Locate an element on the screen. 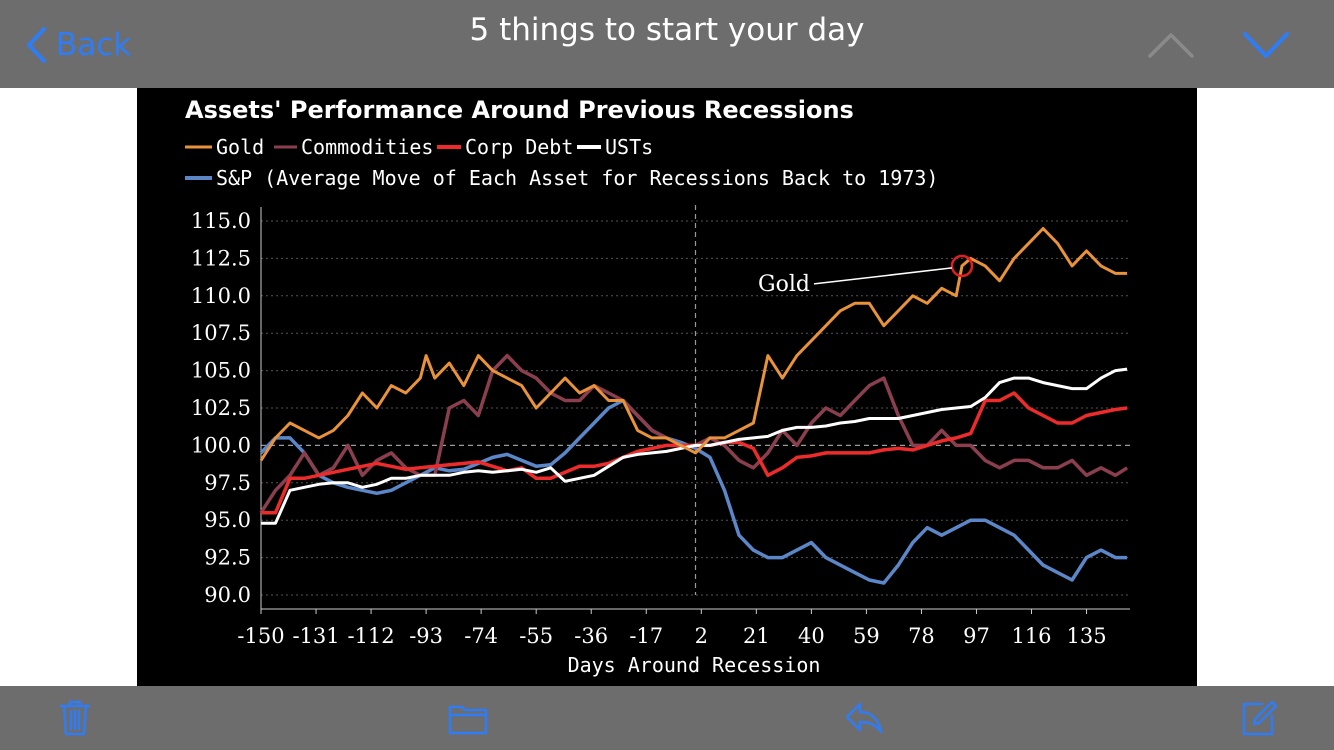 This screenshot has height=750, width=1334. message-title: 5 things to start your day is located at coordinates (667, 30).